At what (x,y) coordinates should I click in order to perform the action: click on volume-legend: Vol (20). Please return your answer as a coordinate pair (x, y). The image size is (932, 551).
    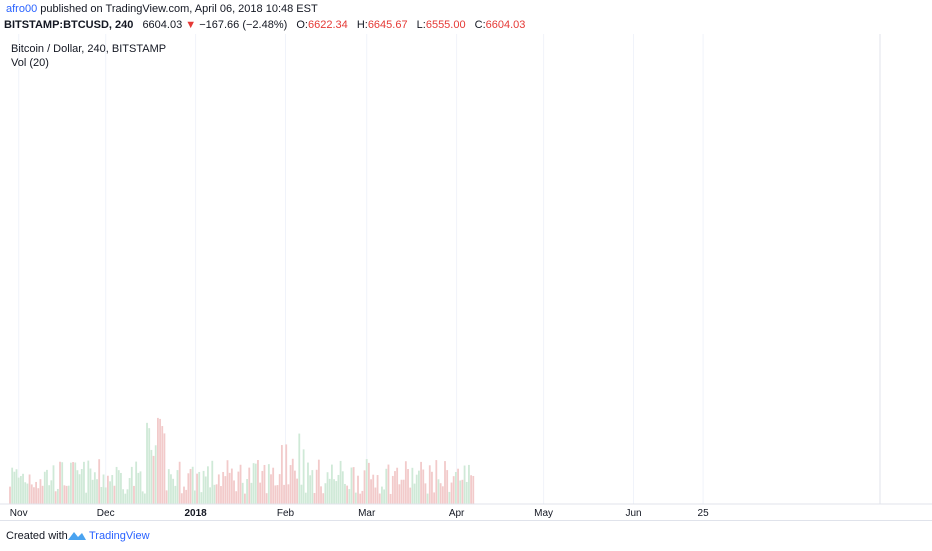
    Looking at the image, I should click on (30, 63).